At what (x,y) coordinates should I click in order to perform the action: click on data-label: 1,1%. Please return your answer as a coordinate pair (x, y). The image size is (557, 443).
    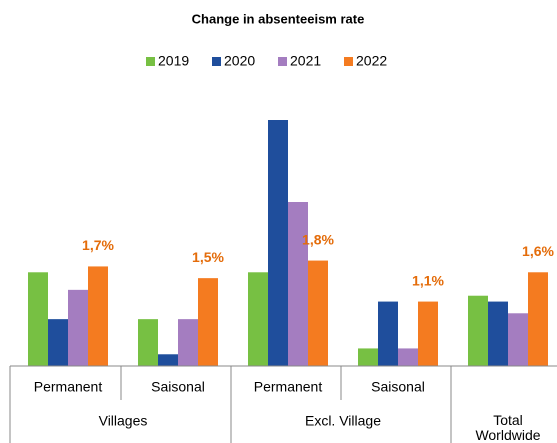
    Looking at the image, I should click on (428, 280).